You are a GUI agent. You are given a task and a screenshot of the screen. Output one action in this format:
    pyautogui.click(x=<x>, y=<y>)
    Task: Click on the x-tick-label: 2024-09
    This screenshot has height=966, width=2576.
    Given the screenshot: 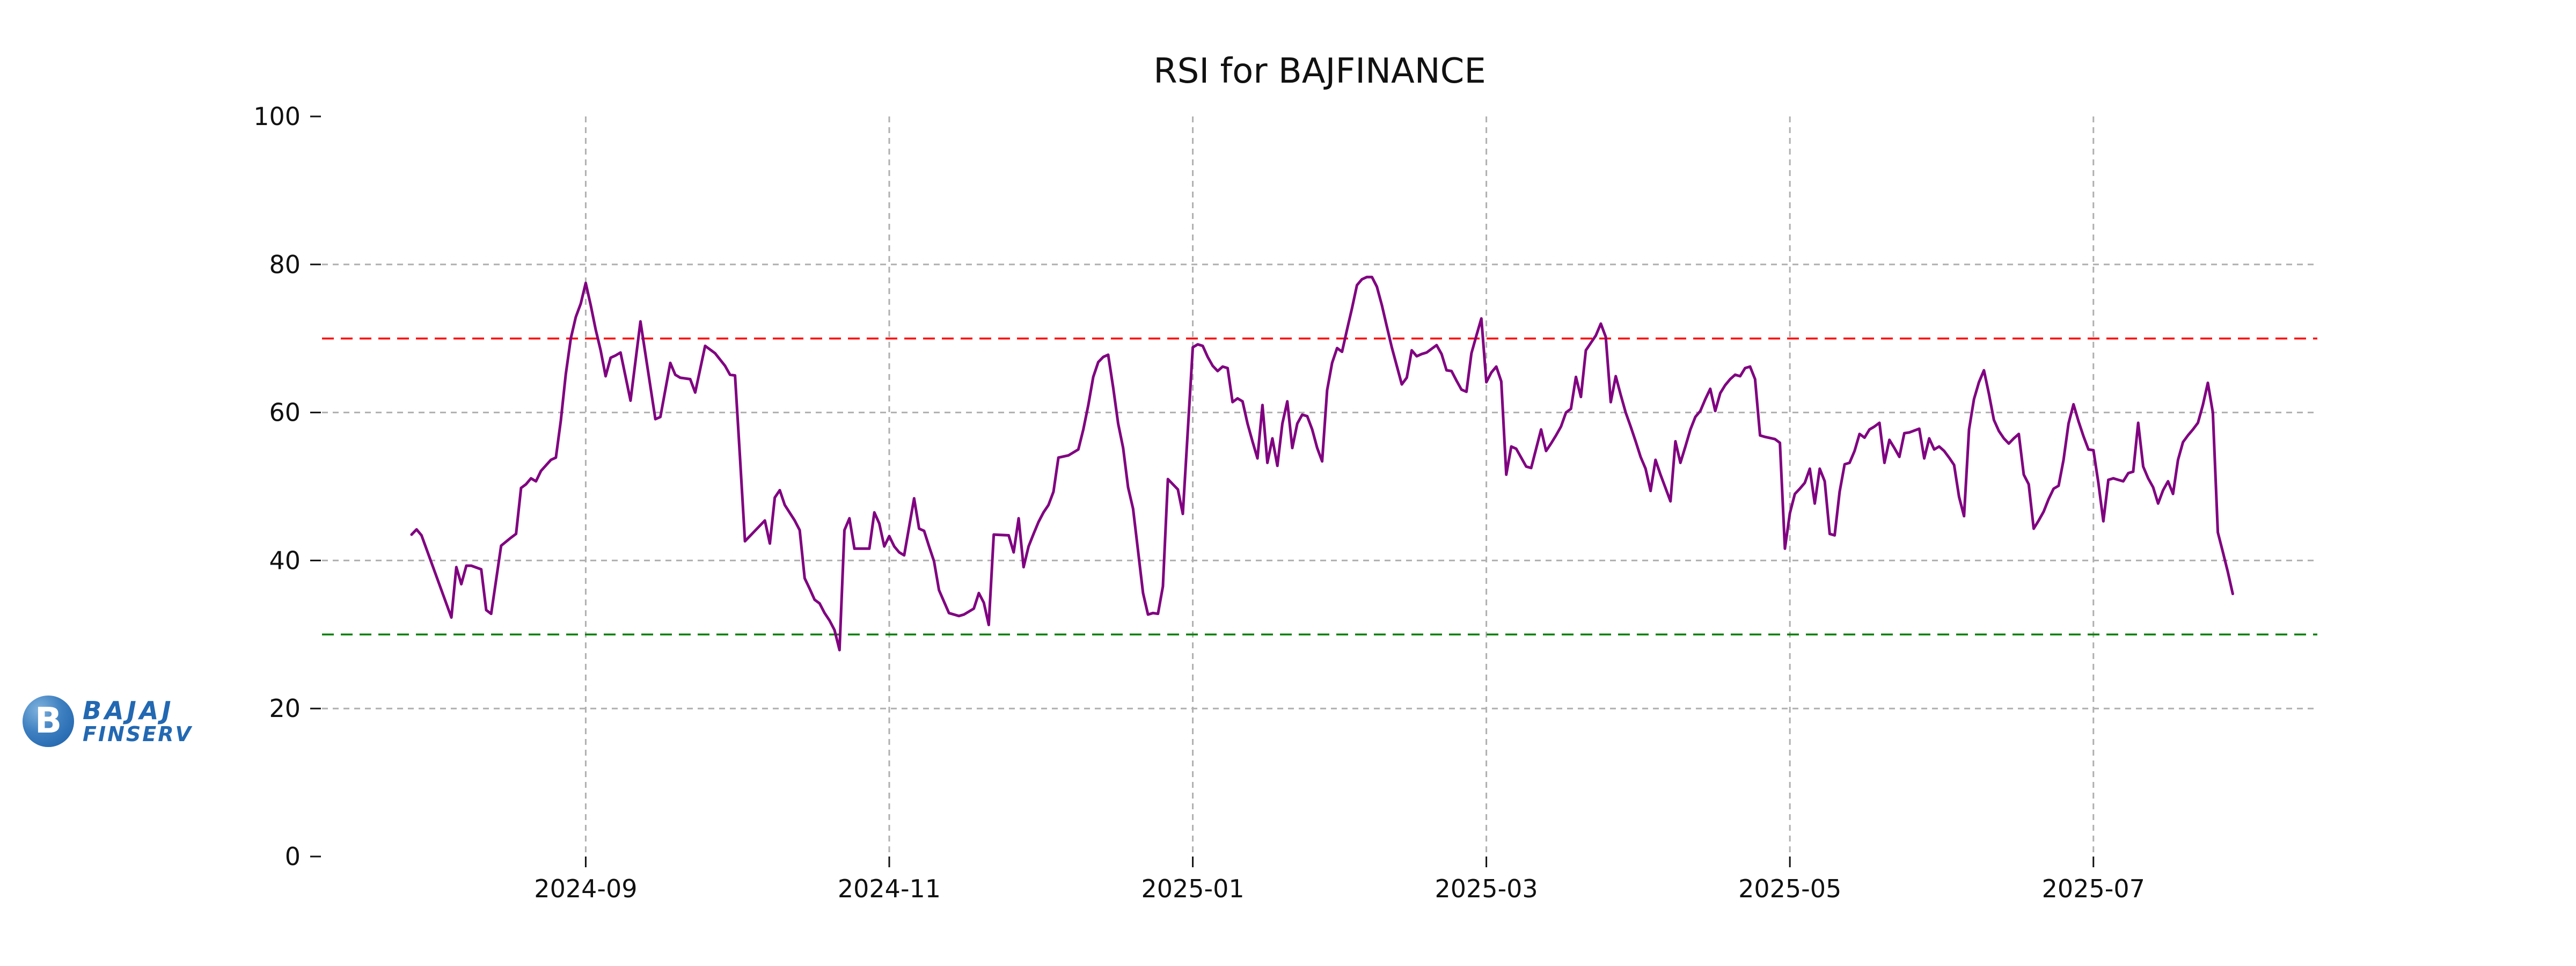 What is the action you would take?
    pyautogui.click(x=585, y=888)
    